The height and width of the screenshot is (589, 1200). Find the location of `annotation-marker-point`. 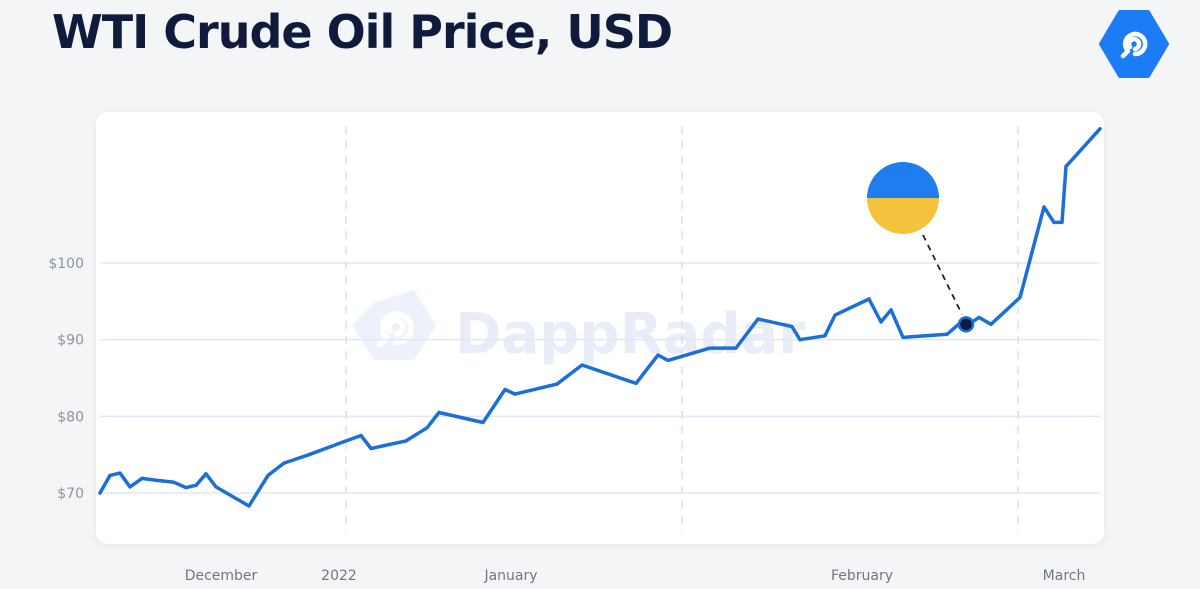

annotation-marker-point is located at coordinates (966, 324).